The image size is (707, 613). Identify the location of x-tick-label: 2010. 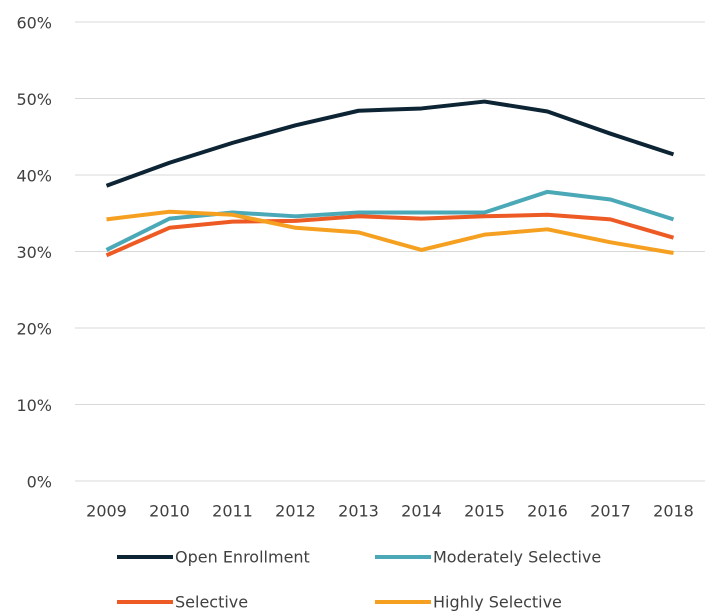
(169, 511).